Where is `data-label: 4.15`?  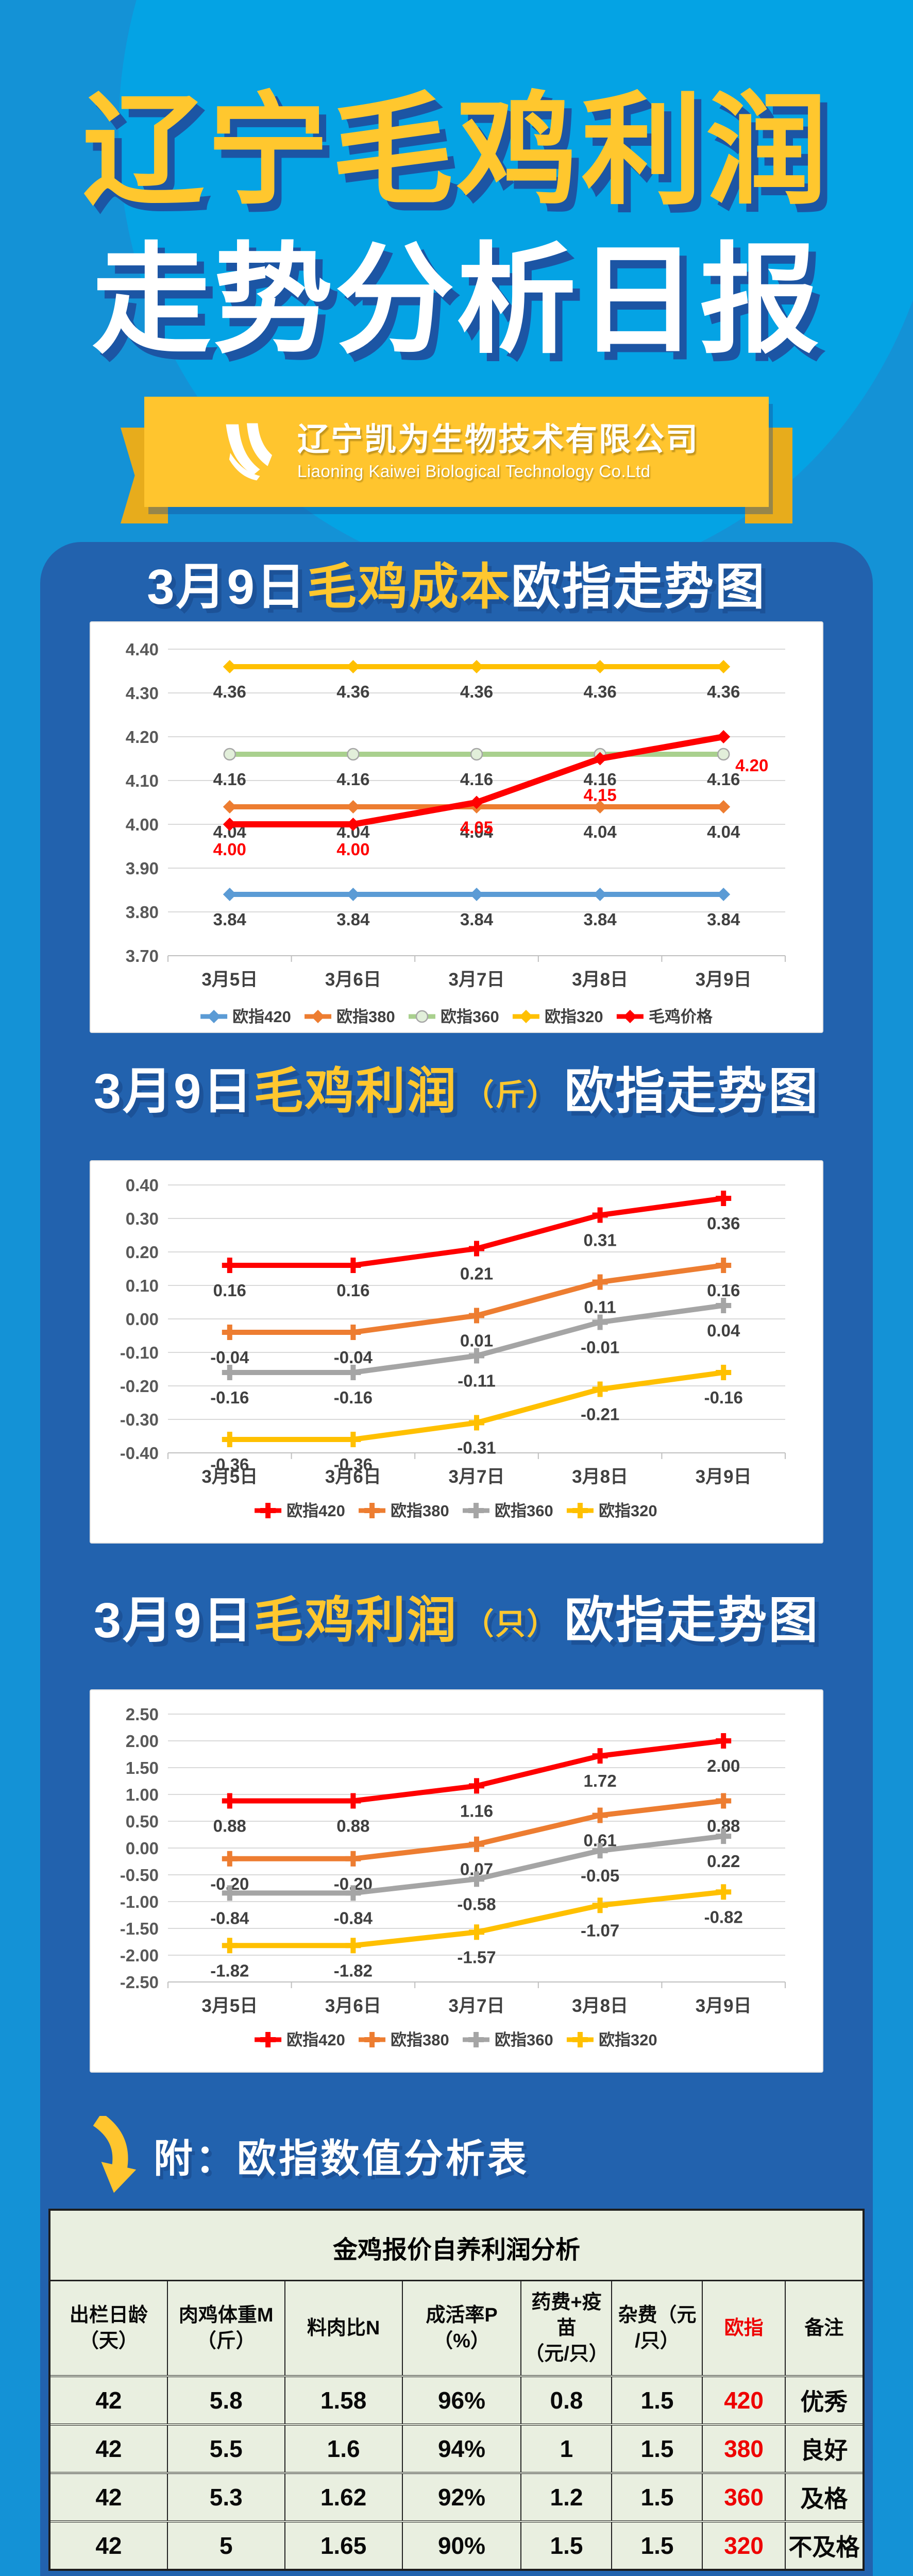
data-label: 4.15 is located at coordinates (600, 795).